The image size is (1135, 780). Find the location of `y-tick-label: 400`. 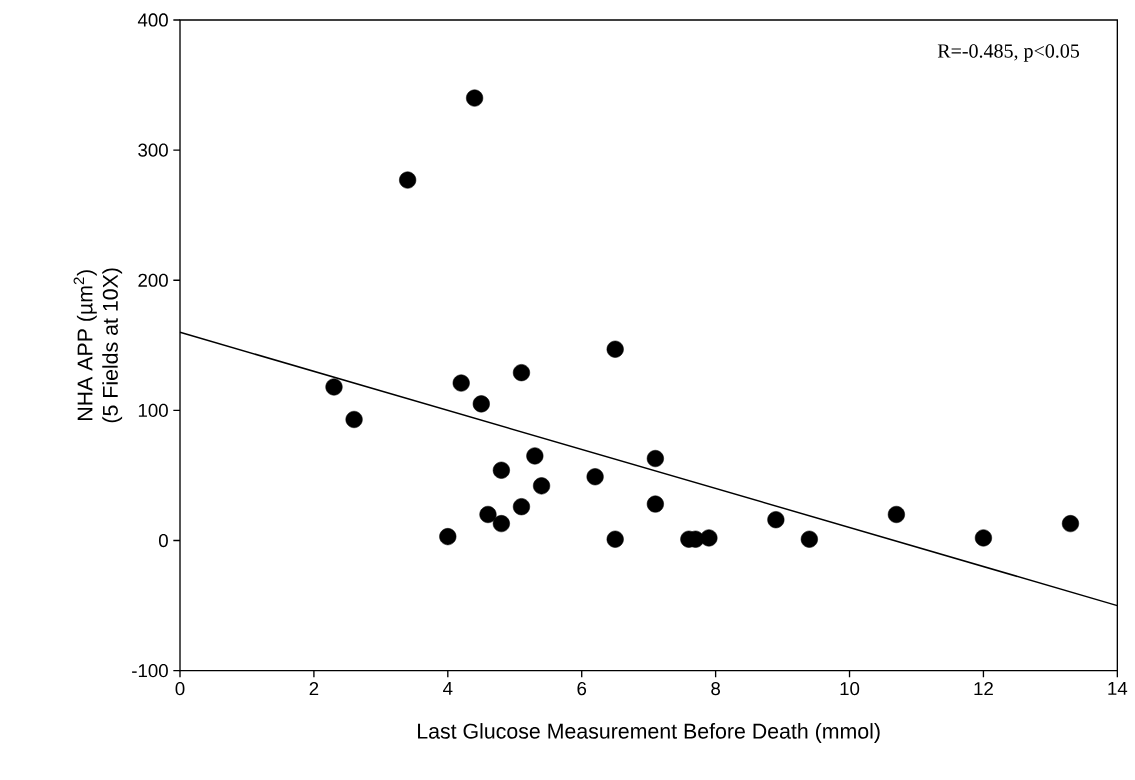

y-tick-label: 400 is located at coordinates (152, 20).